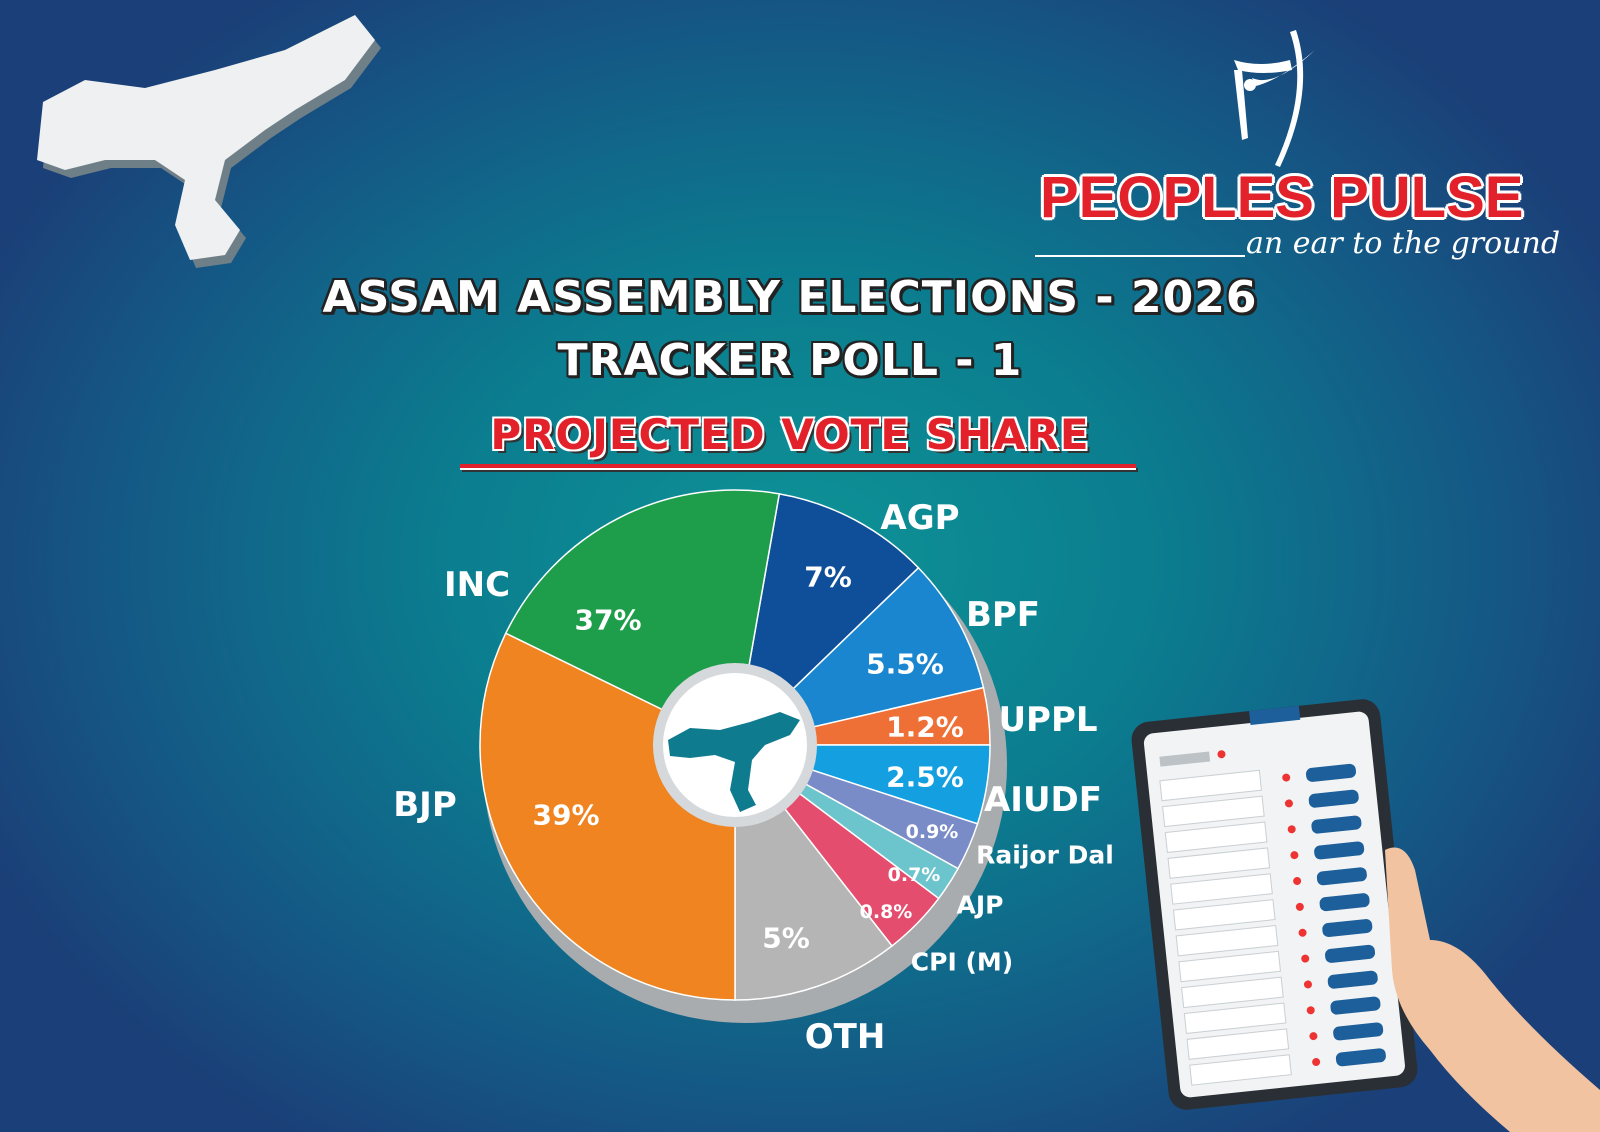  Describe the element at coordinates (566, 815) in the screenshot. I see `slice-value-label: 39%` at that location.